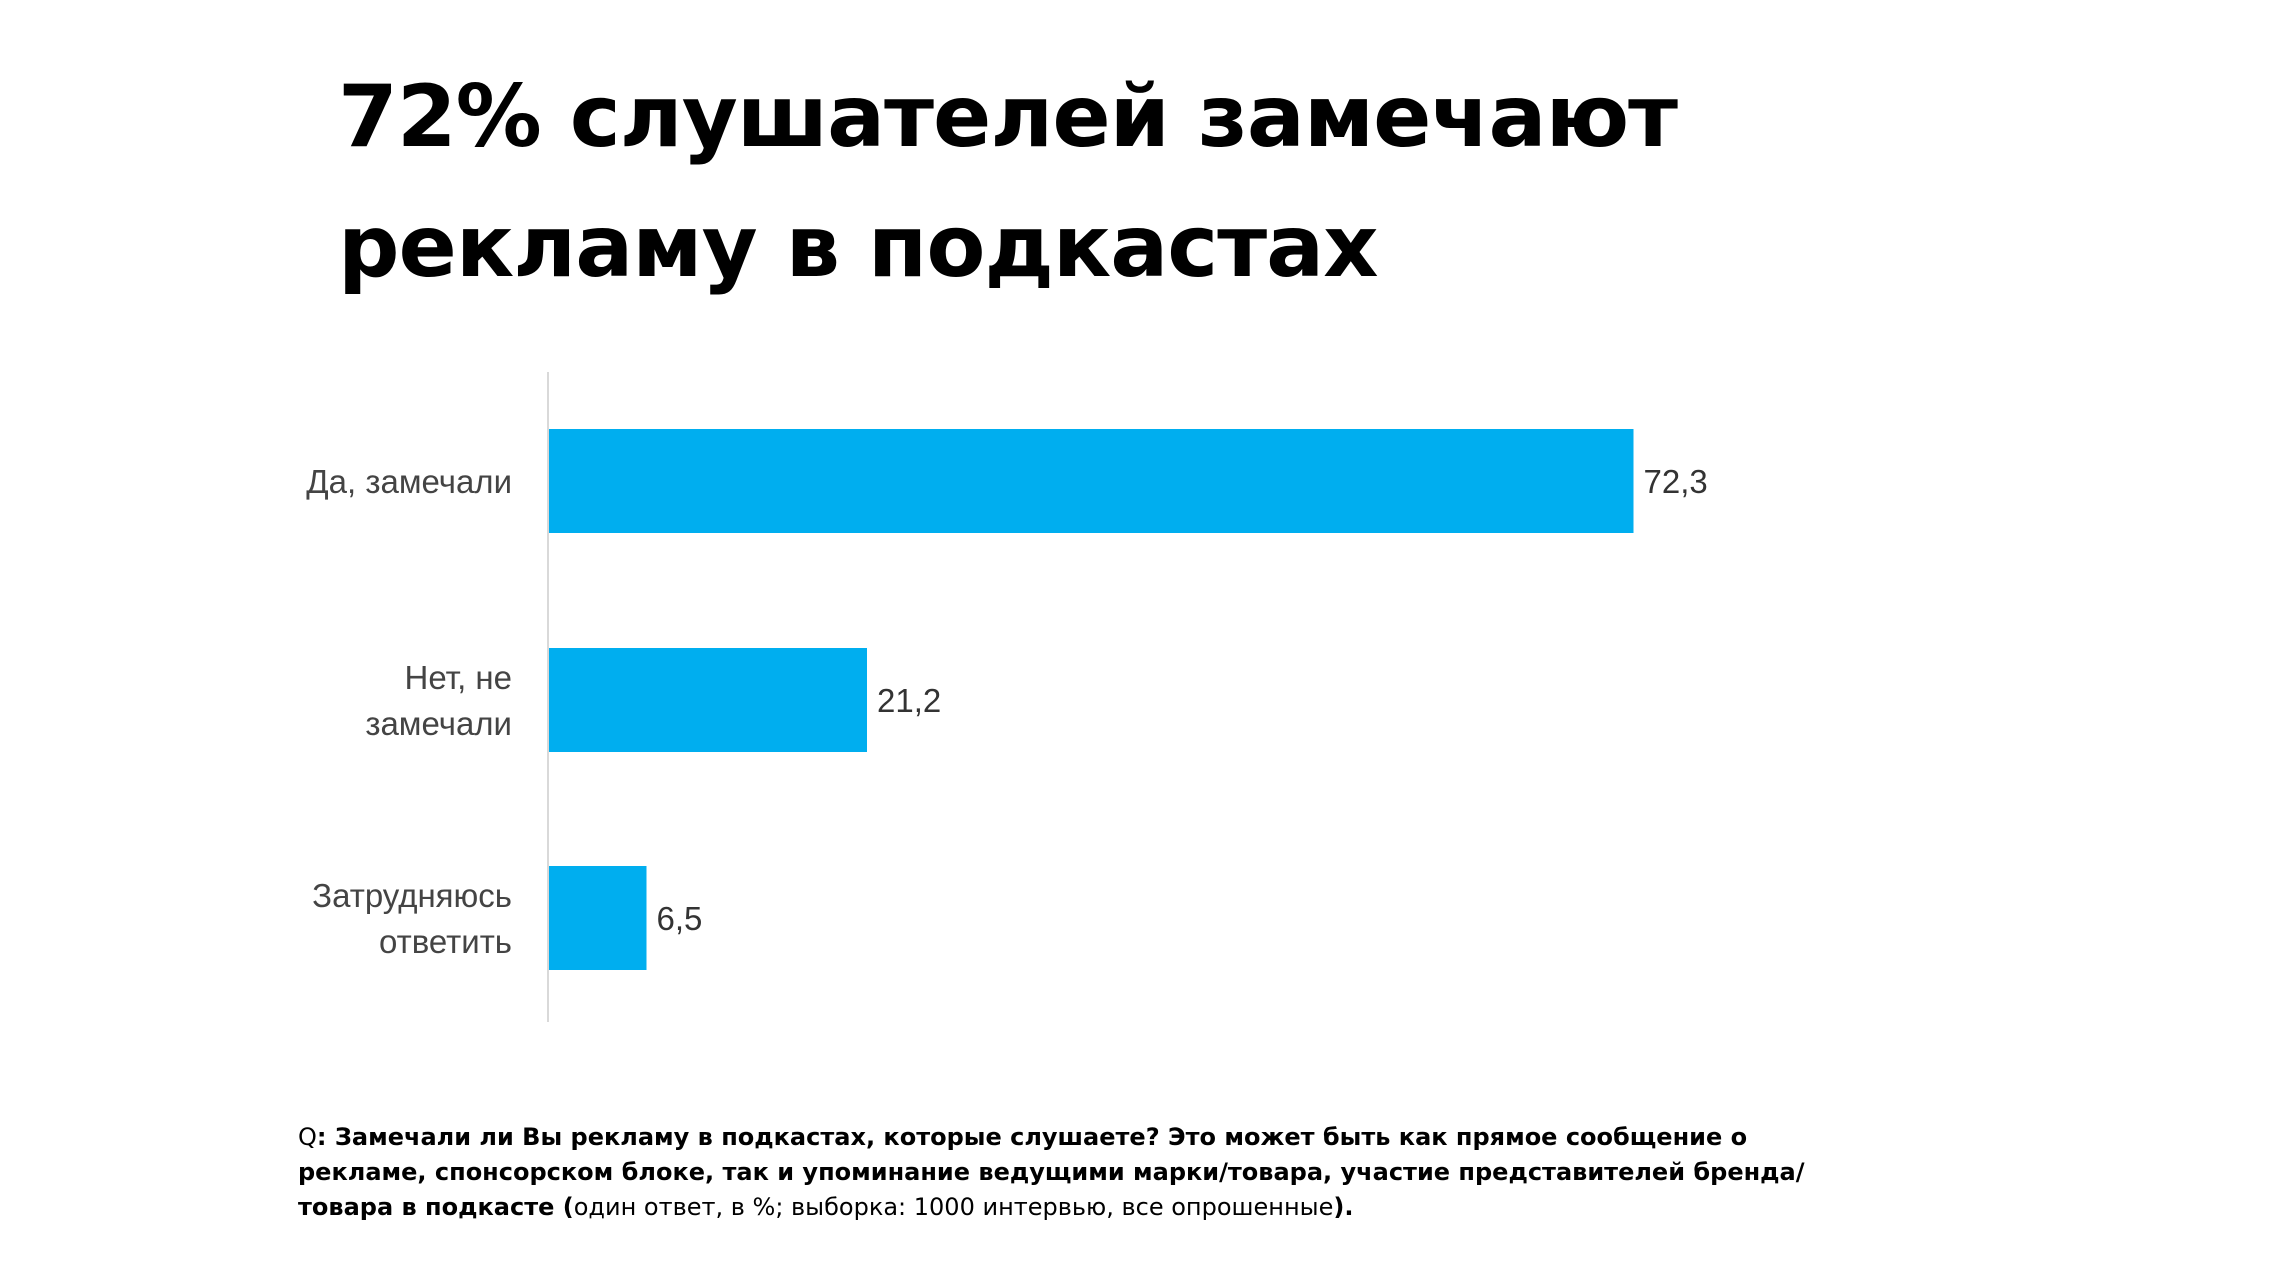 This screenshot has height=1277, width=2270. What do you see at coordinates (438, 700) in the screenshot?
I see `category-label-2: Нет, не замечали` at bounding box center [438, 700].